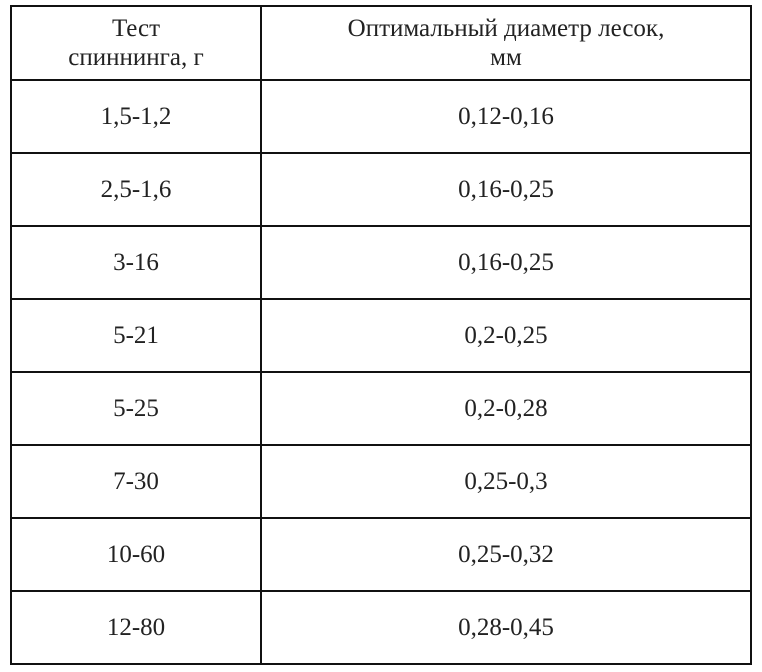 The image size is (762, 672). What do you see at coordinates (506, 28) in the screenshot?
I see `header-line: Оптимальный диаметр лесок,` at bounding box center [506, 28].